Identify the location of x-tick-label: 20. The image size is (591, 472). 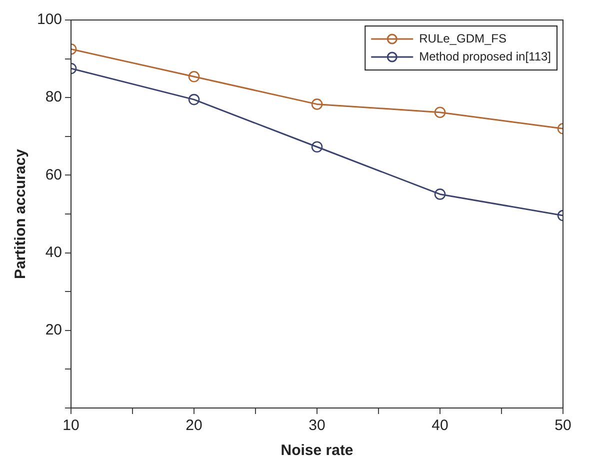
(194, 425).